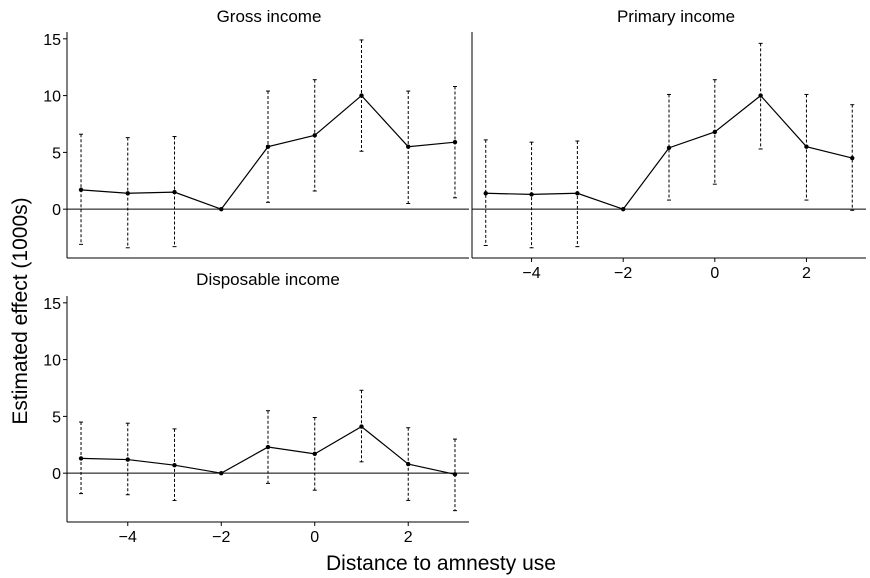 Image resolution: width=870 pixels, height=578 pixels. What do you see at coordinates (20, 310) in the screenshot?
I see `figure-y-axis-title: Estimated effect (1000s)` at bounding box center [20, 310].